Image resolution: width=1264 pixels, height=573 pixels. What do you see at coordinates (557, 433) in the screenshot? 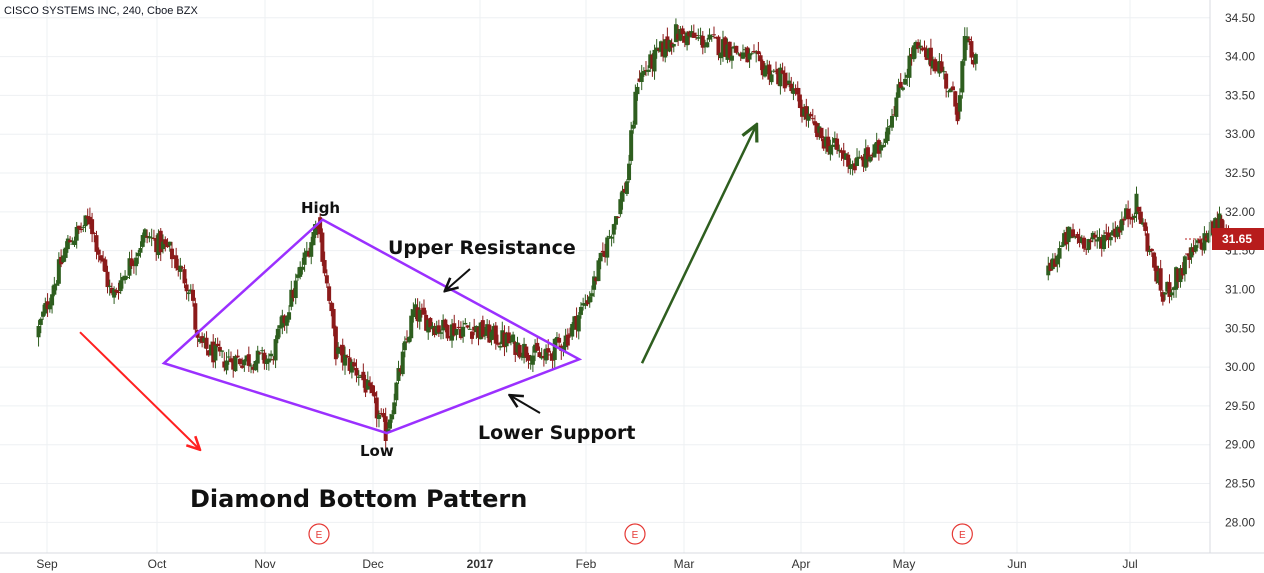
I see `annotation-lower-support: Lower Support` at bounding box center [557, 433].